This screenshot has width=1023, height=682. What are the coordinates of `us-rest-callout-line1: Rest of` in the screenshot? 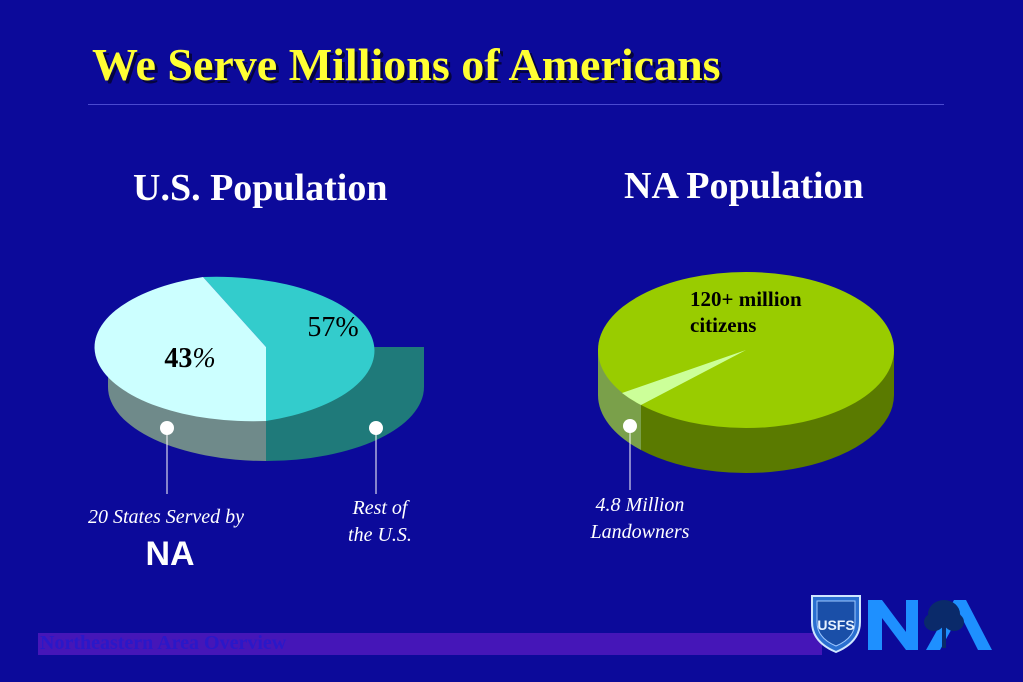 It's located at (380, 508).